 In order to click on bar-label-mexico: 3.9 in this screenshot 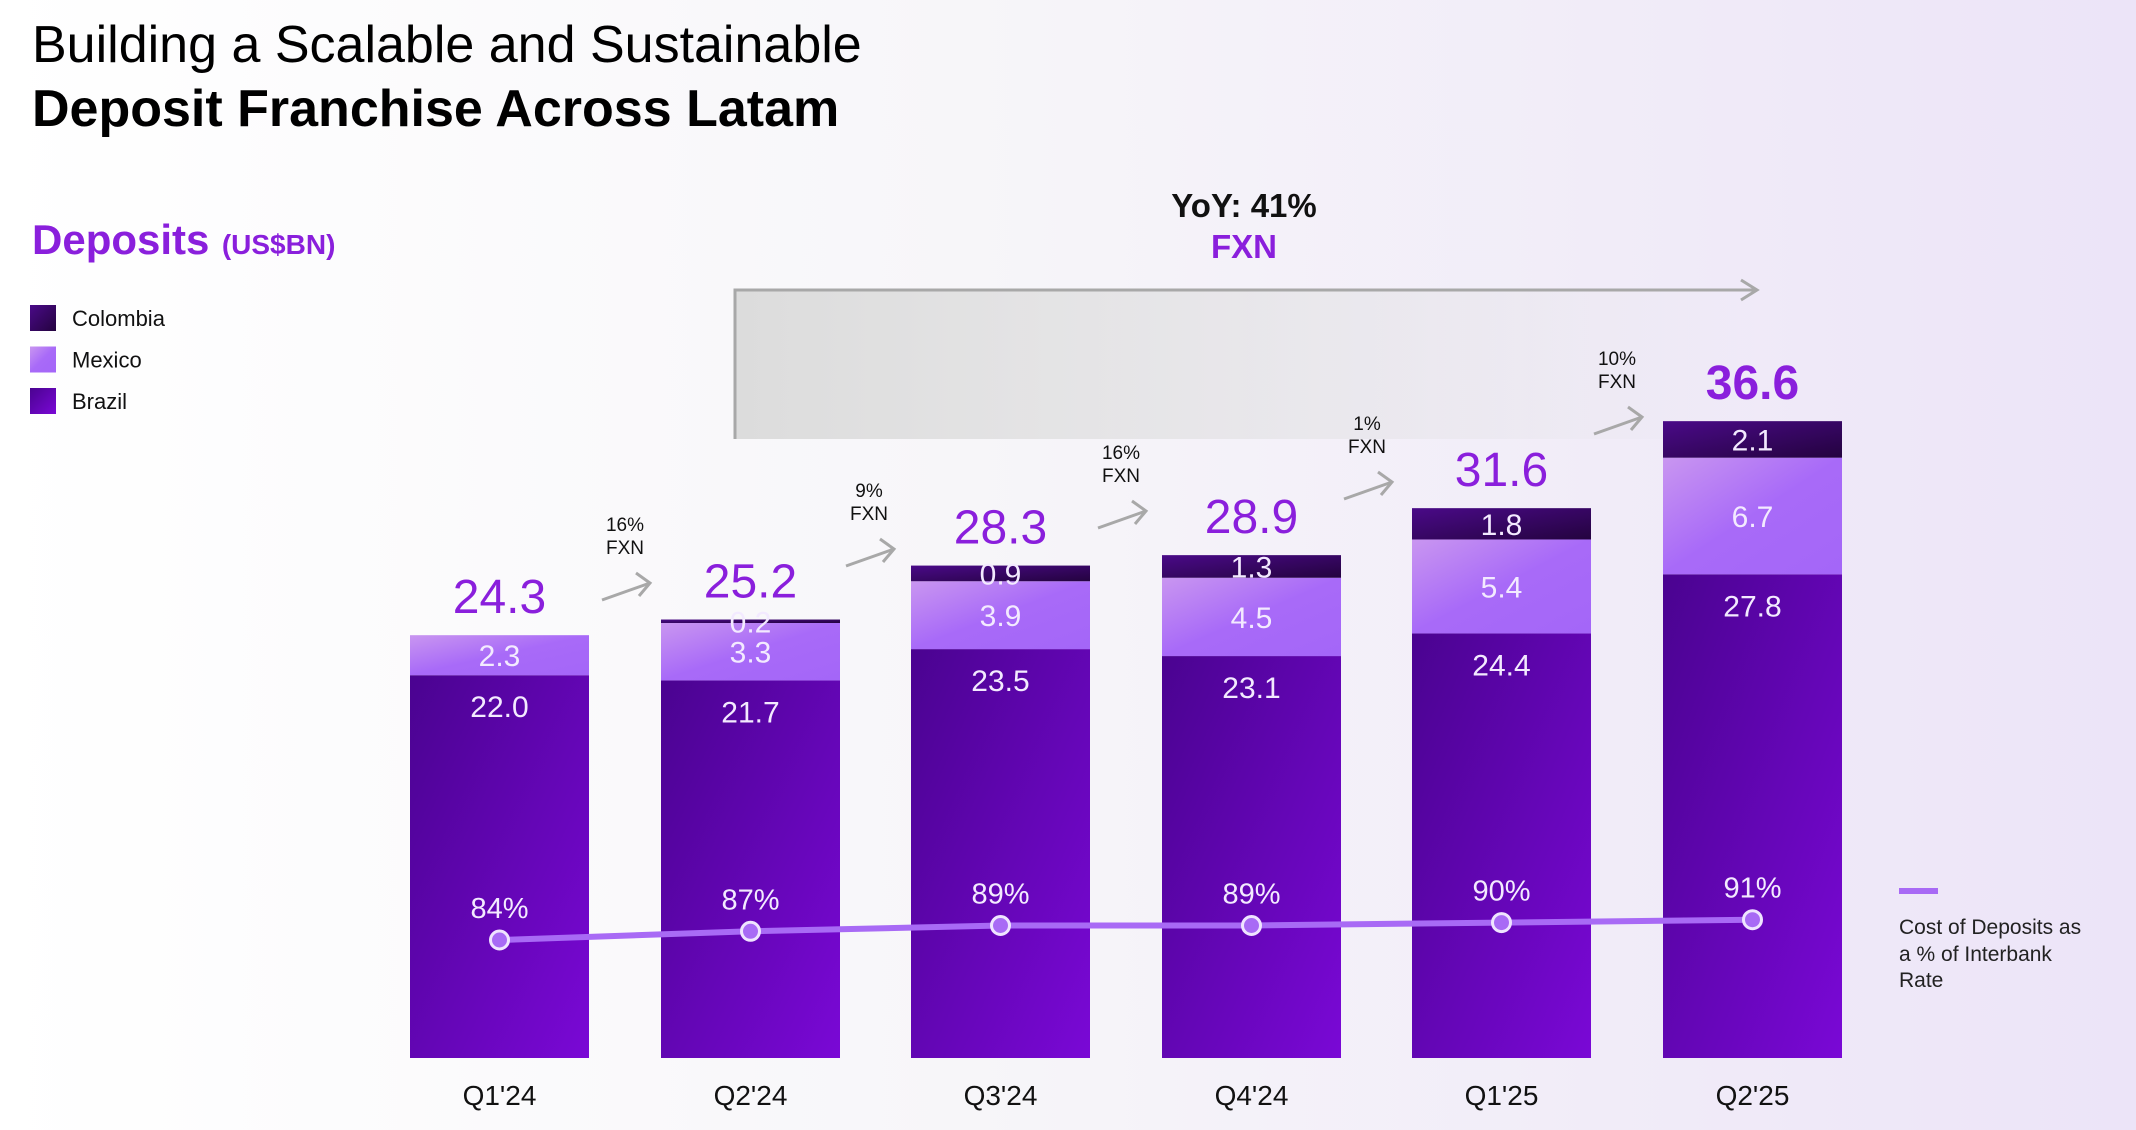, I will do `click(1001, 616)`.